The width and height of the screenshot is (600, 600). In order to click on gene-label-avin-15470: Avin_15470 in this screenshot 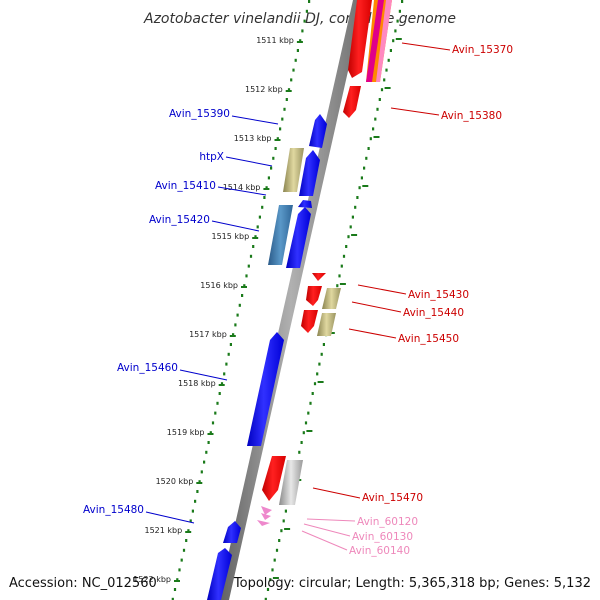, I will do `click(392, 498)`.